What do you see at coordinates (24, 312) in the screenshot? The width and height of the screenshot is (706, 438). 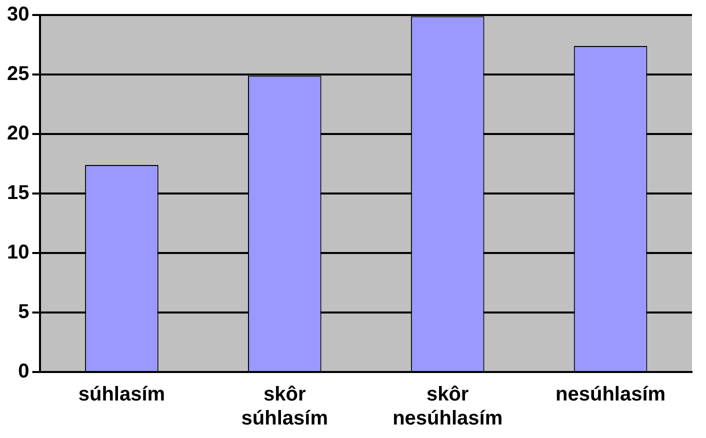 I see `y-tick-label: 5` at bounding box center [24, 312].